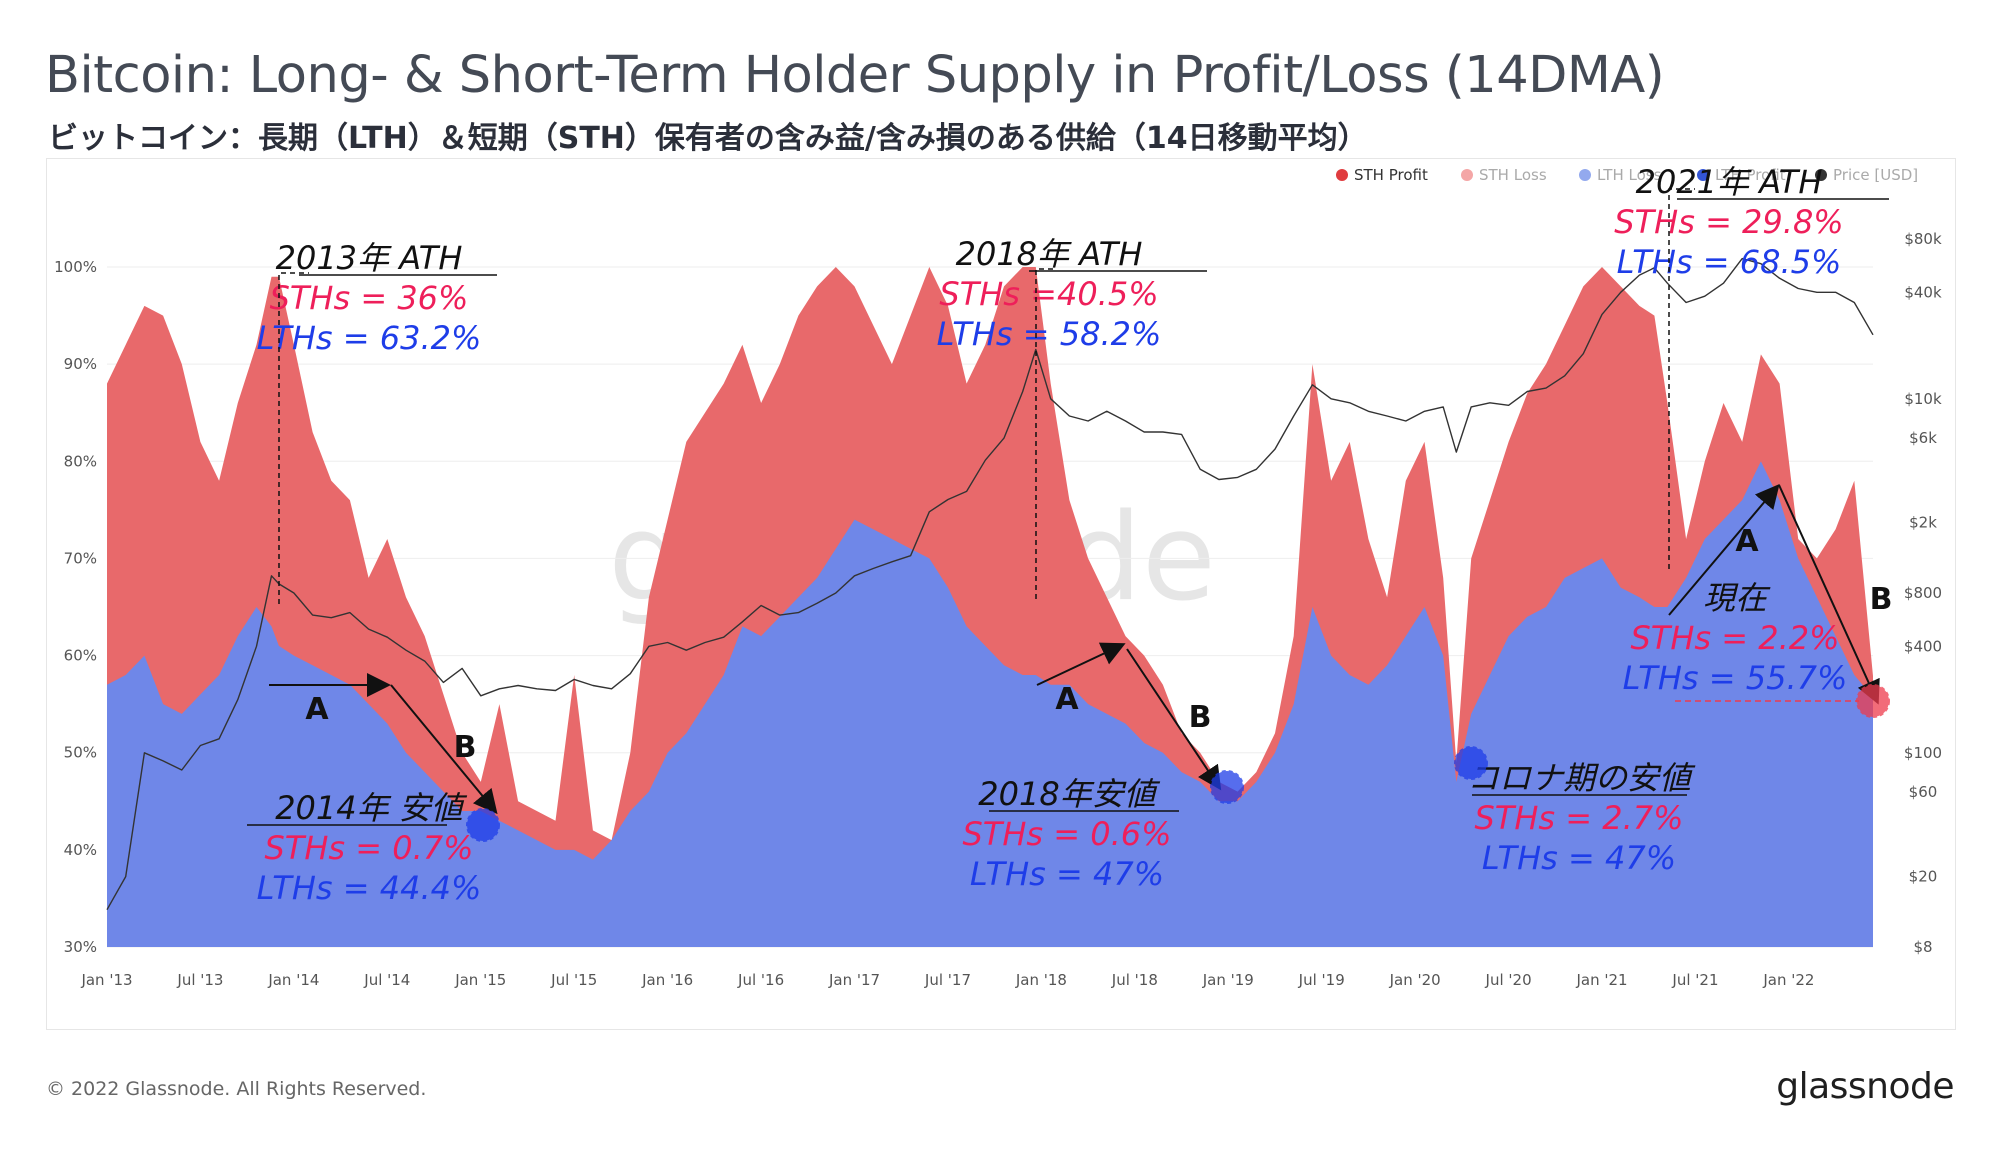 This screenshot has width=2000, height=1154. Describe the element at coordinates (80, 947) in the screenshot. I see `y-left-tick-label: 30%` at that location.